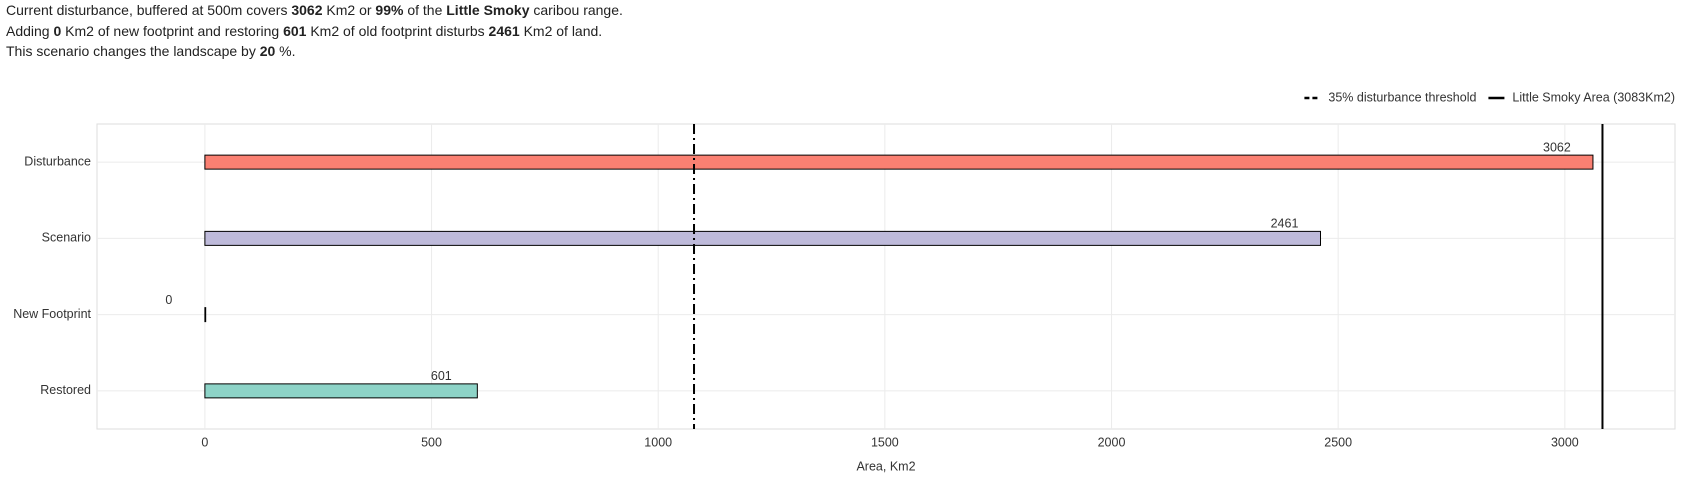 This screenshot has width=1683, height=480. Describe the element at coordinates (267, 51) in the screenshot. I see `summary-value: 20` at that location.